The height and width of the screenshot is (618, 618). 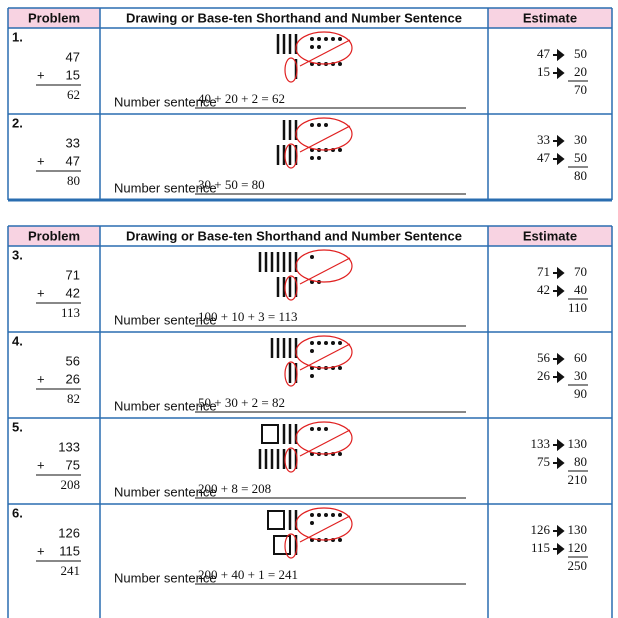 I want to click on estimate-from: 42, so click(x=543, y=289).